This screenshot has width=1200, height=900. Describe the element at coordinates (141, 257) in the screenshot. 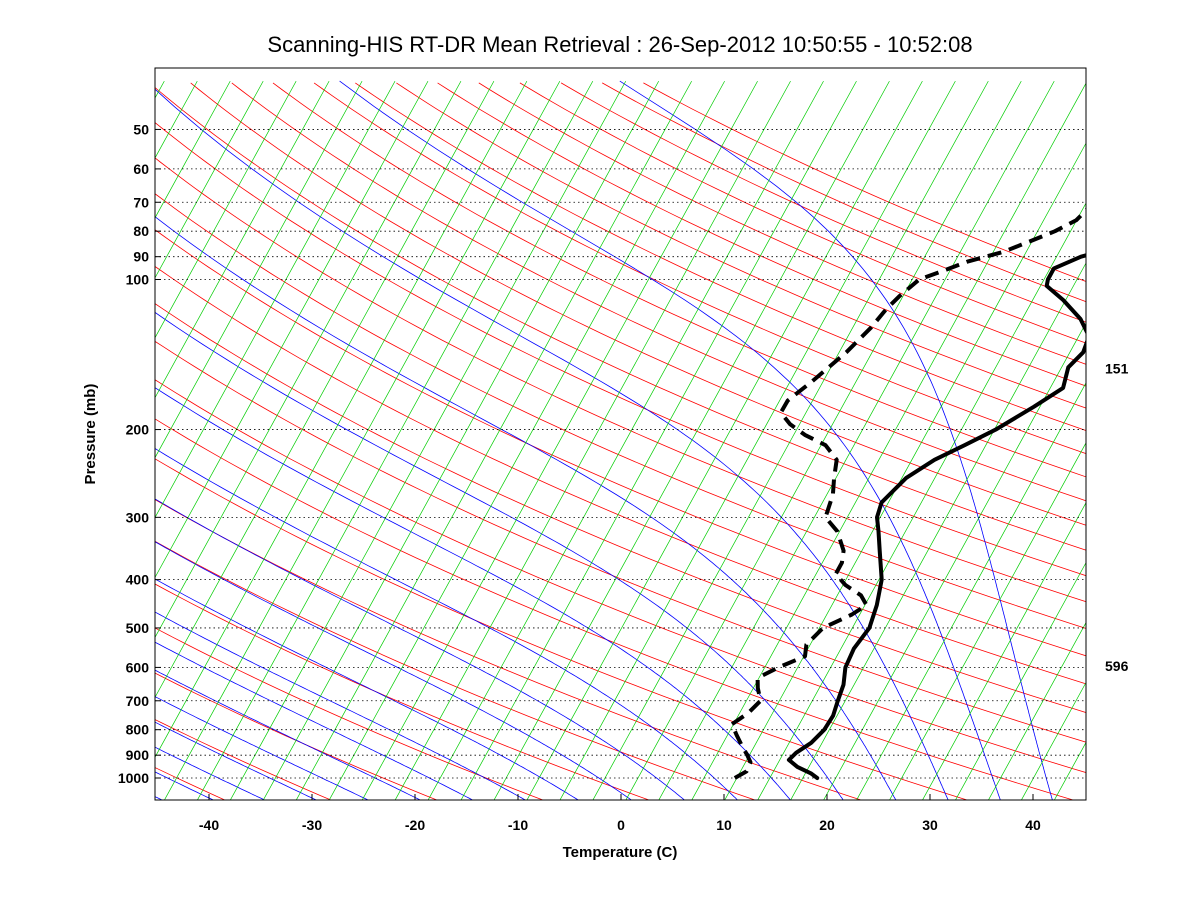

I see `y-tick-label: 90` at that location.